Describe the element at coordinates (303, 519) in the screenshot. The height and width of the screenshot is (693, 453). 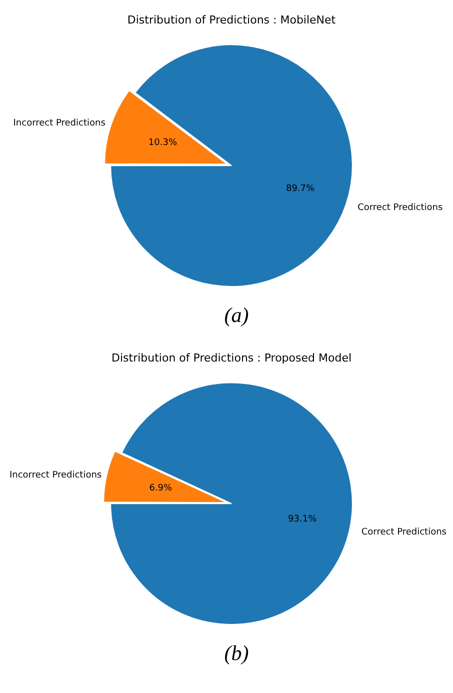
I see `data-label: 93.1%` at that location.